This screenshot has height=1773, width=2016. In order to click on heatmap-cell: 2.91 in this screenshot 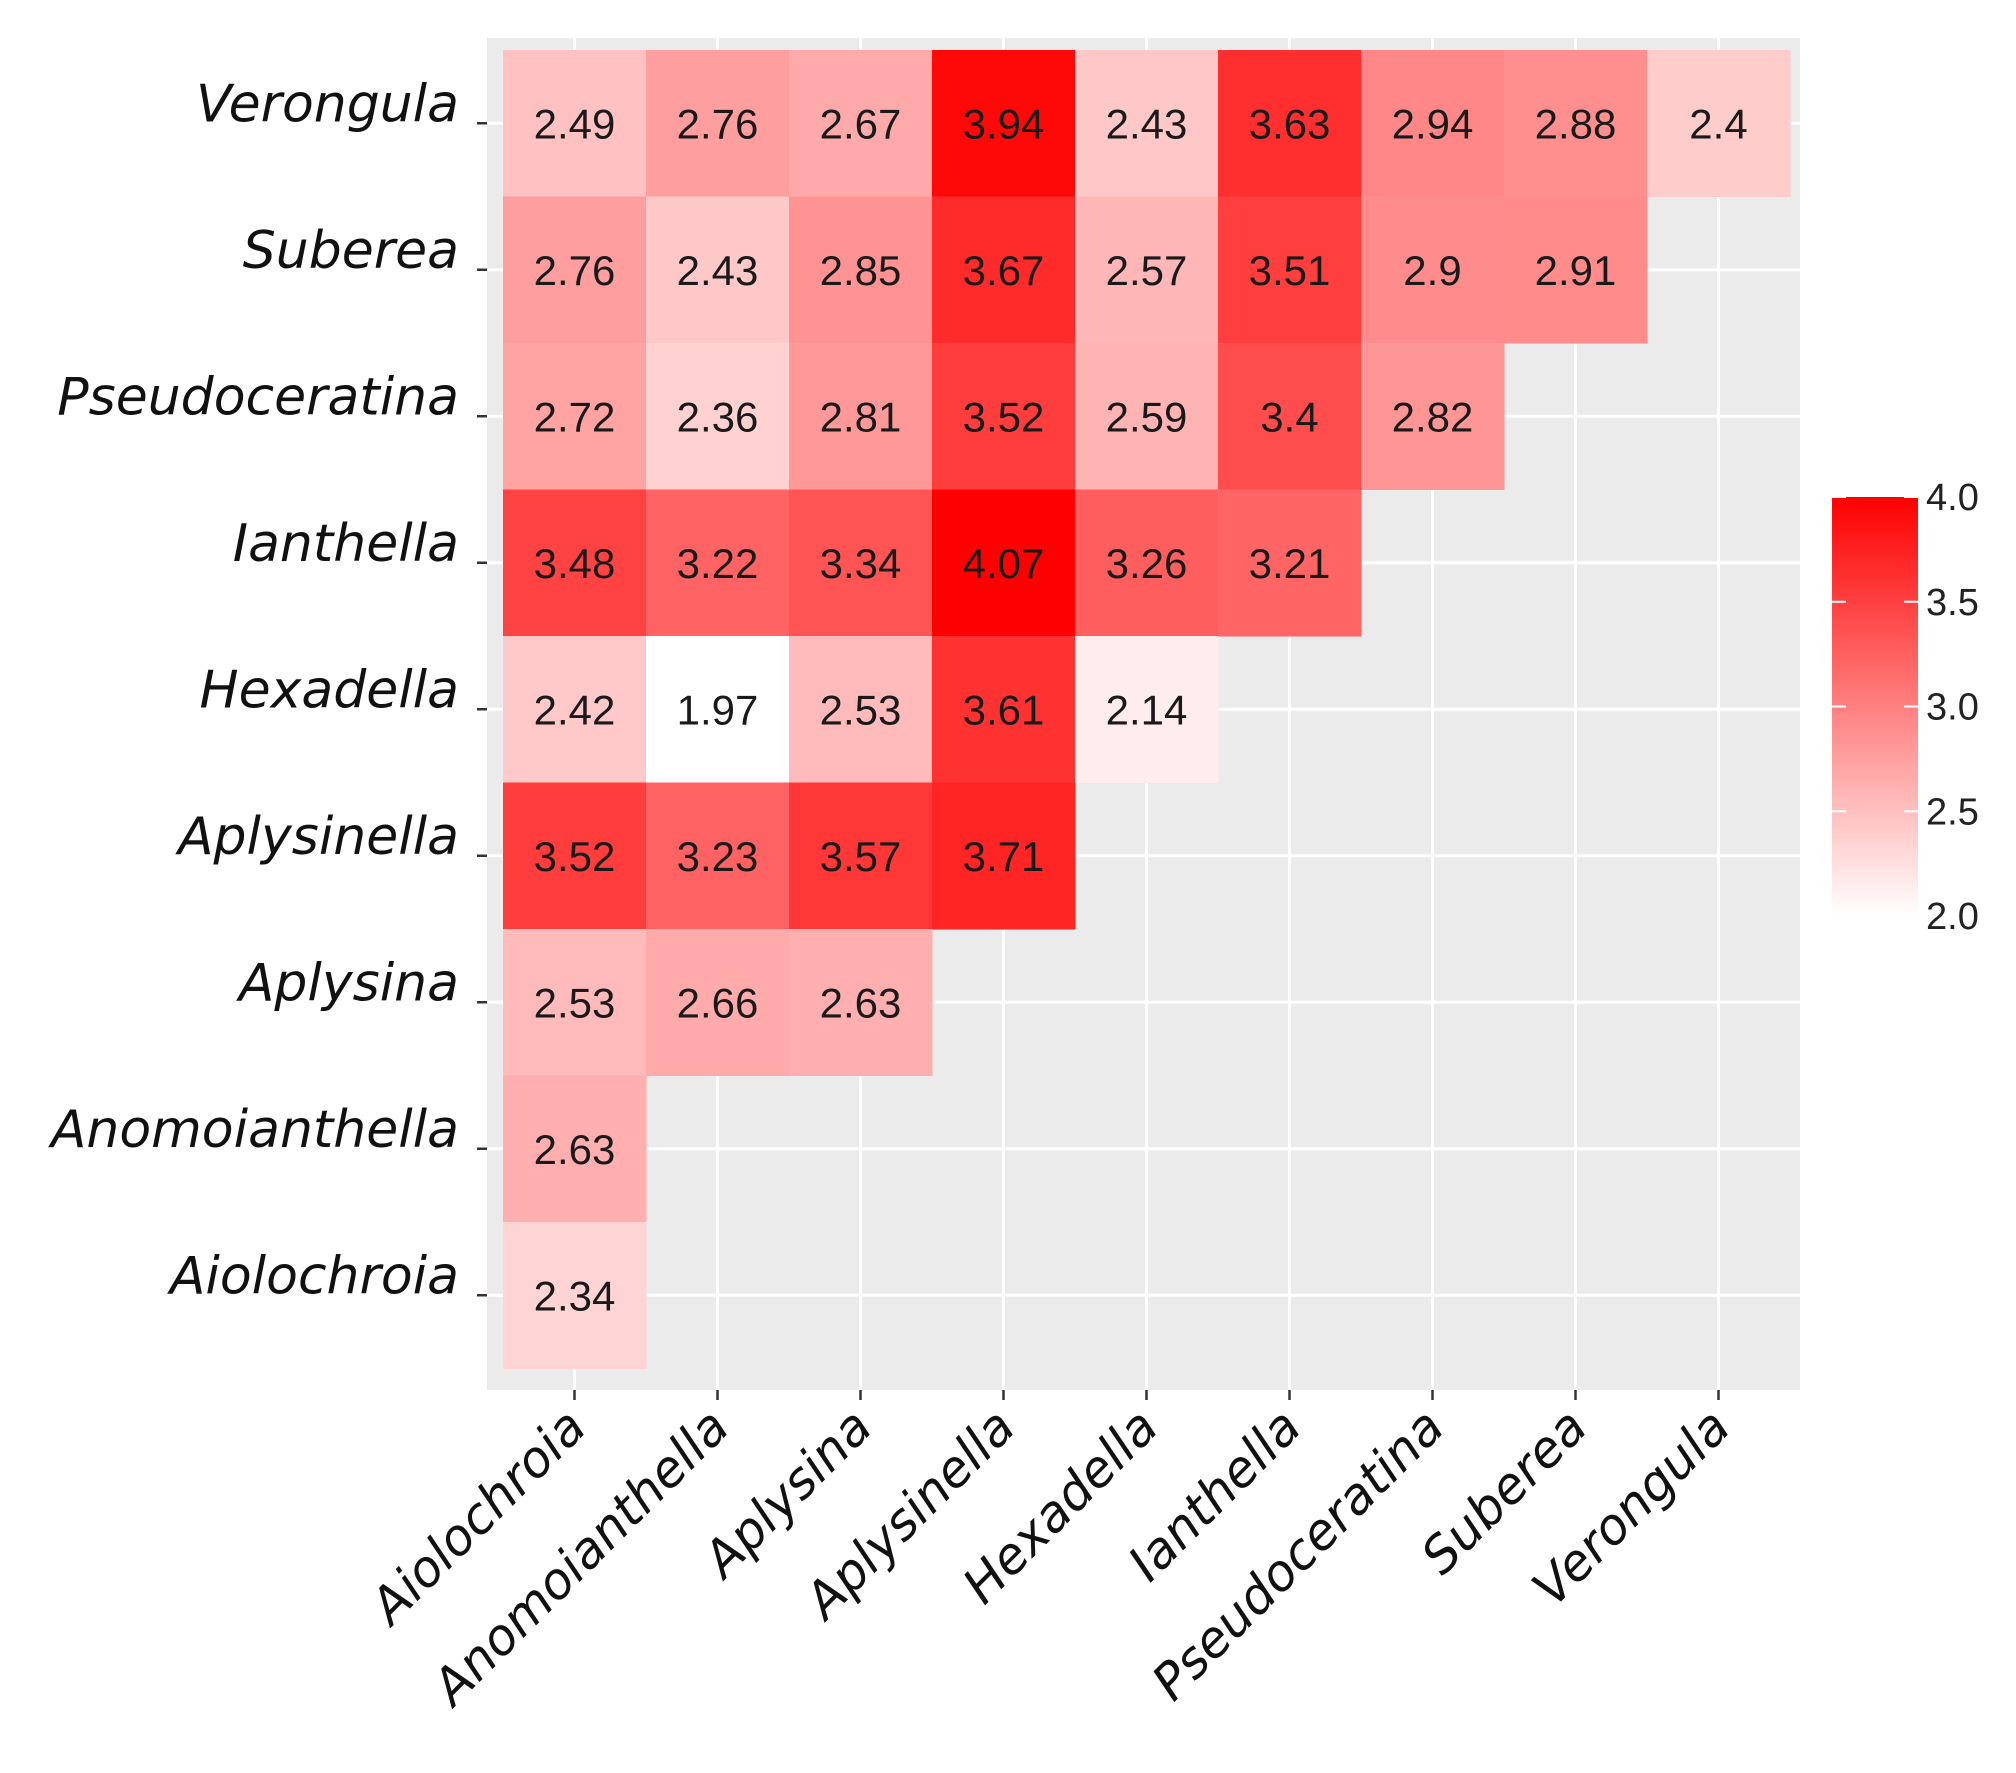, I will do `click(1576, 270)`.